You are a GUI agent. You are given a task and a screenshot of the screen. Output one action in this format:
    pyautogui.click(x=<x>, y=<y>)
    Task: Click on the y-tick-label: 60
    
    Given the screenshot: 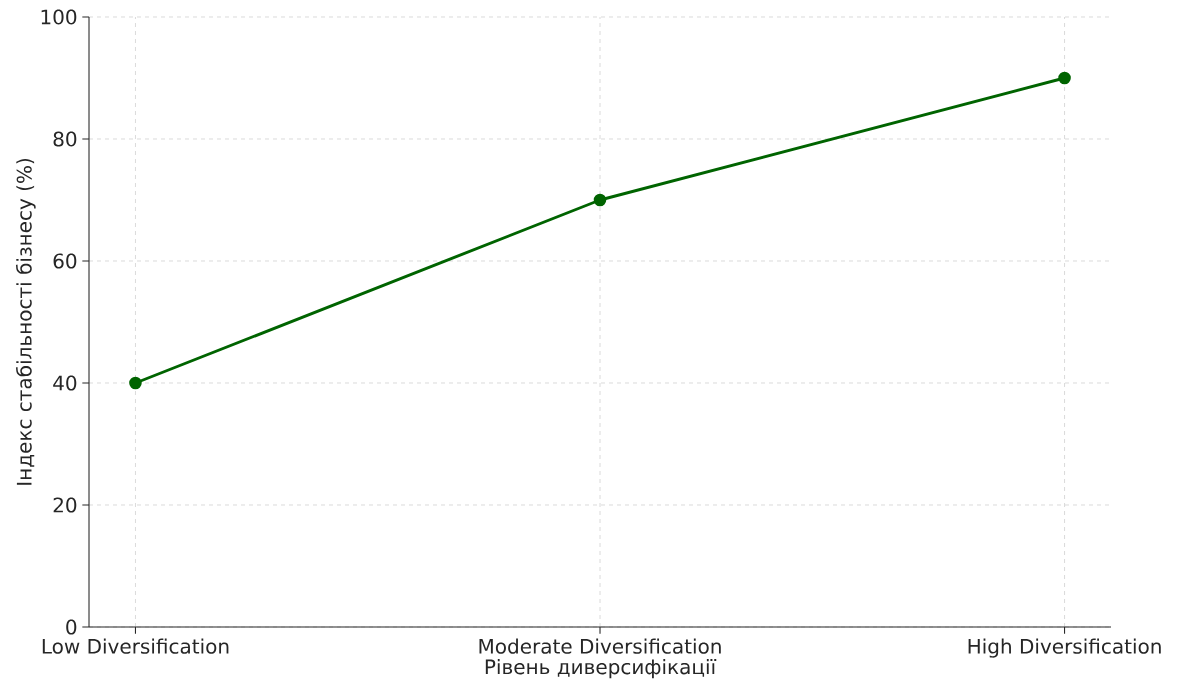 What is the action you would take?
    pyautogui.click(x=65, y=261)
    